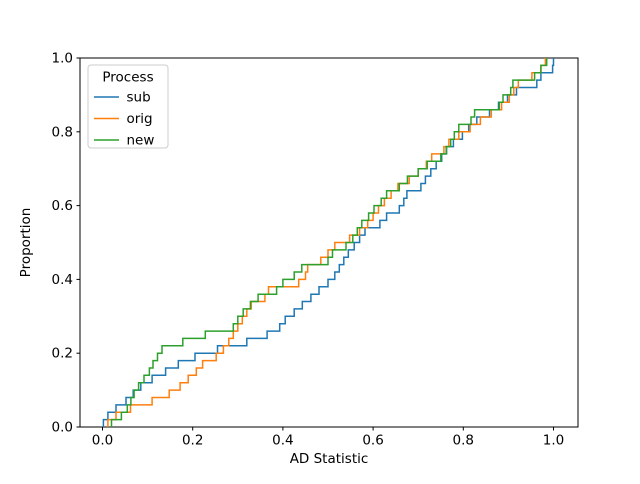  Describe the element at coordinates (62, 428) in the screenshot. I see `y-tick-label: 0.0` at that location.